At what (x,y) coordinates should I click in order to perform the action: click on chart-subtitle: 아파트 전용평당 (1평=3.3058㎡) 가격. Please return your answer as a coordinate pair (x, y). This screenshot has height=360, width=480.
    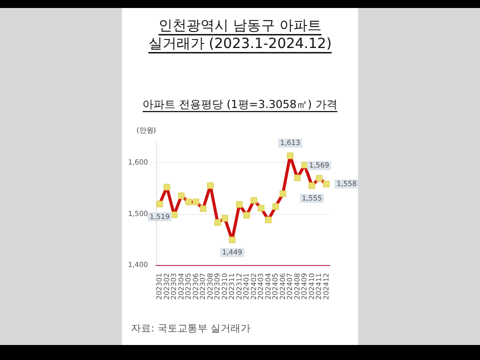
    Looking at the image, I should click on (240, 104).